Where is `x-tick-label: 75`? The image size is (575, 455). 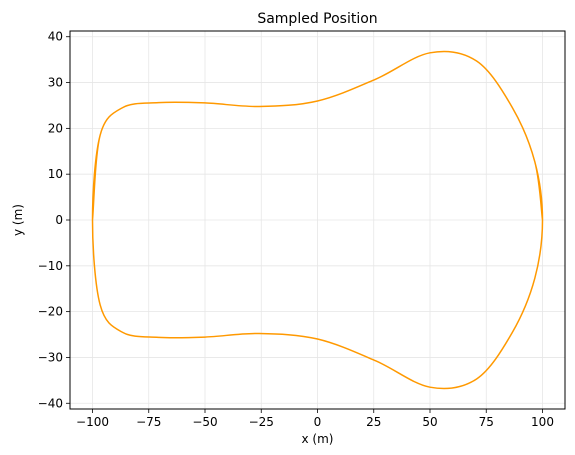
x-tick-label: 75 is located at coordinates (486, 422).